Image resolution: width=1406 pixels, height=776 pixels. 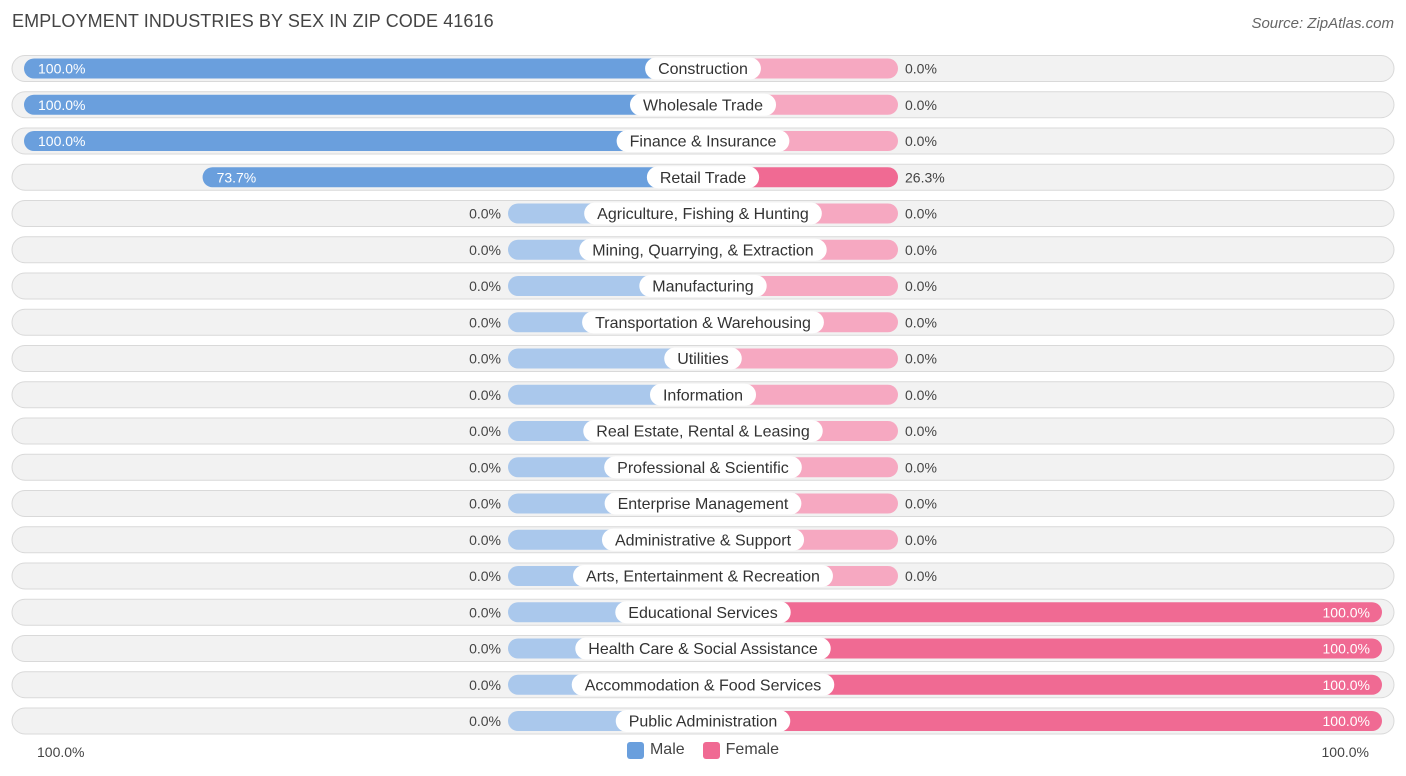 I want to click on category-label: Enterprise Management, so click(x=703, y=504).